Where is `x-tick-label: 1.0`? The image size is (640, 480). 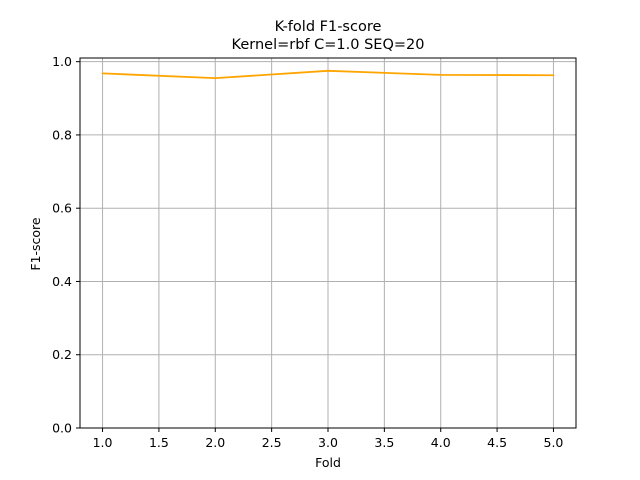 x-tick-label: 1.0 is located at coordinates (103, 442).